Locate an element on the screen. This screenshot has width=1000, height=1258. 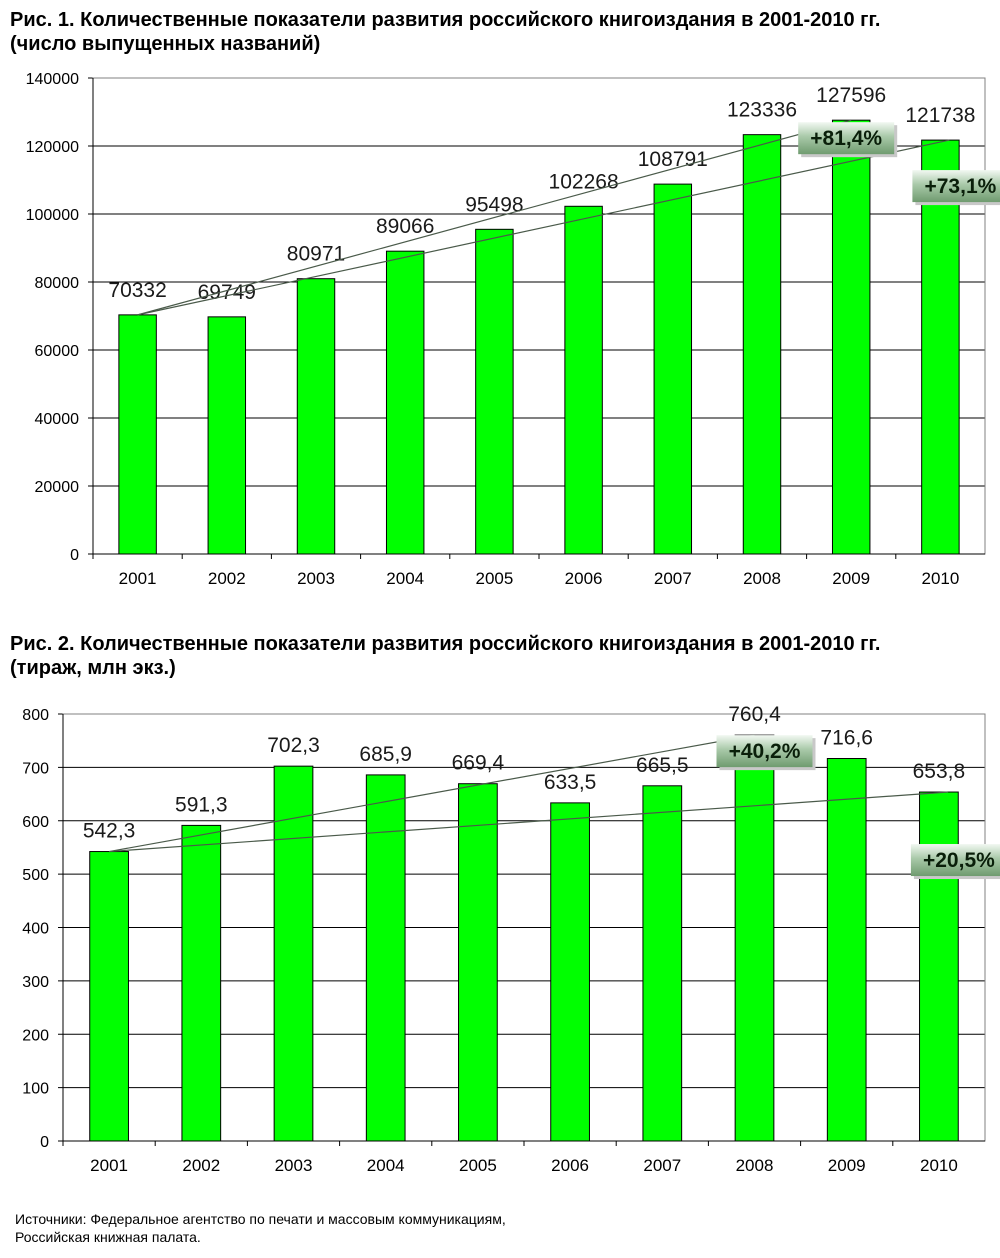
chart1-subtitle: (число выпущенных названий) is located at coordinates (165, 44).